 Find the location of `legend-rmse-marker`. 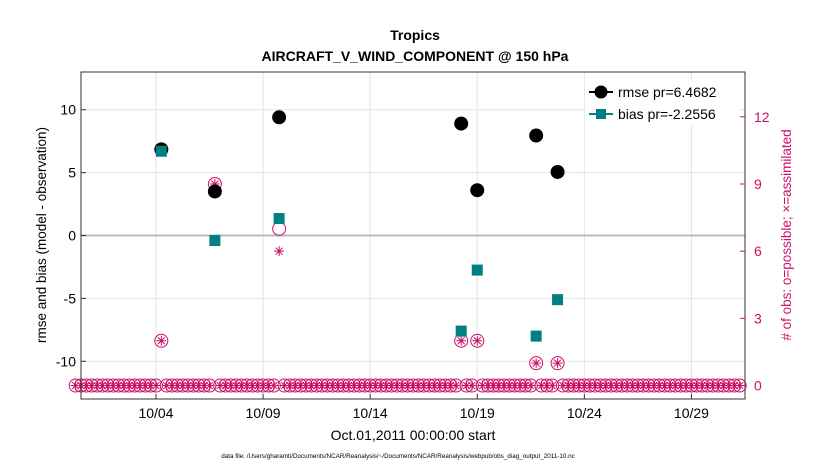

legend-rmse-marker is located at coordinates (601, 92).